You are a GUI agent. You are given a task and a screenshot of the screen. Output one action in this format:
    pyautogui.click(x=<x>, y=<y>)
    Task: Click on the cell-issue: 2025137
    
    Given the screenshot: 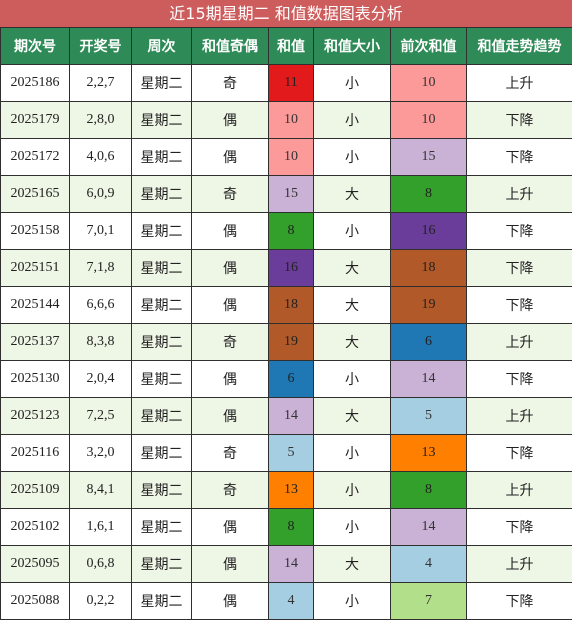 What is the action you would take?
    pyautogui.click(x=35, y=342)
    